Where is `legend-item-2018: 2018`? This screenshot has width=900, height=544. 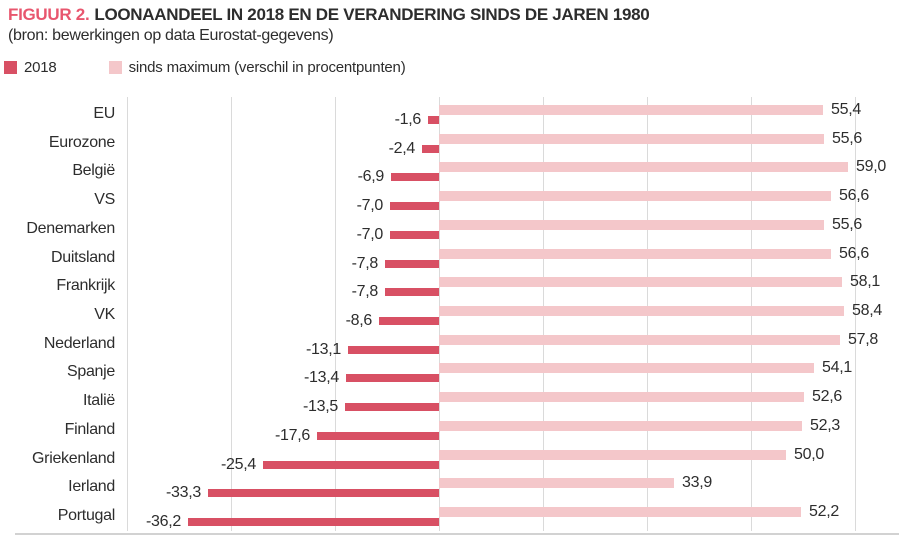 legend-item-2018: 2018 is located at coordinates (30, 67).